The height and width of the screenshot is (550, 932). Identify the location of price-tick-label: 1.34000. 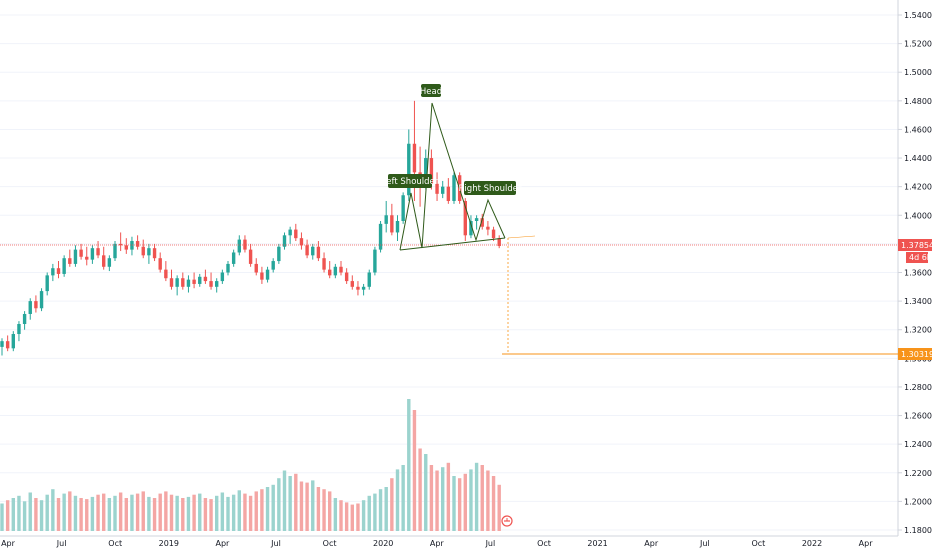
(918, 301).